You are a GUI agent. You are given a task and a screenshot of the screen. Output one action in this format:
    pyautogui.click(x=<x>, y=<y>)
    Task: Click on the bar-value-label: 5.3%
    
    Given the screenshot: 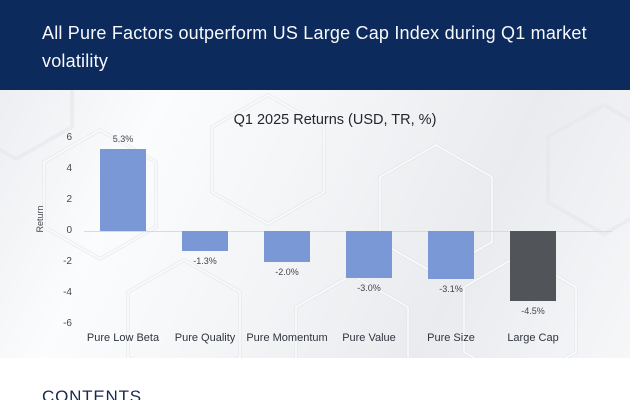 What is the action you would take?
    pyautogui.click(x=123, y=138)
    